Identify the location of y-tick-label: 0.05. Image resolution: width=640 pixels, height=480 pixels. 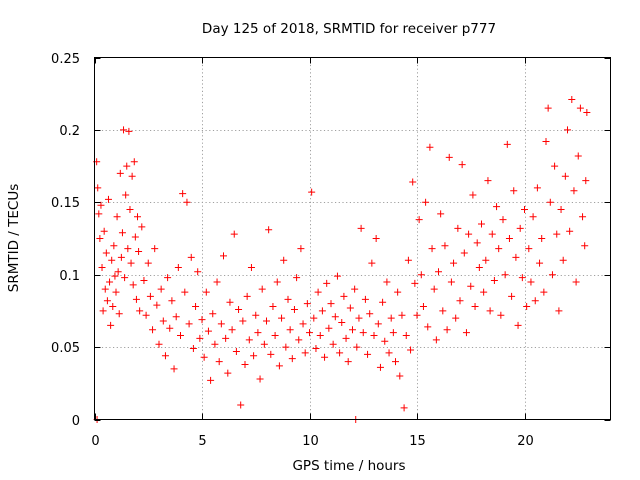
(65, 348).